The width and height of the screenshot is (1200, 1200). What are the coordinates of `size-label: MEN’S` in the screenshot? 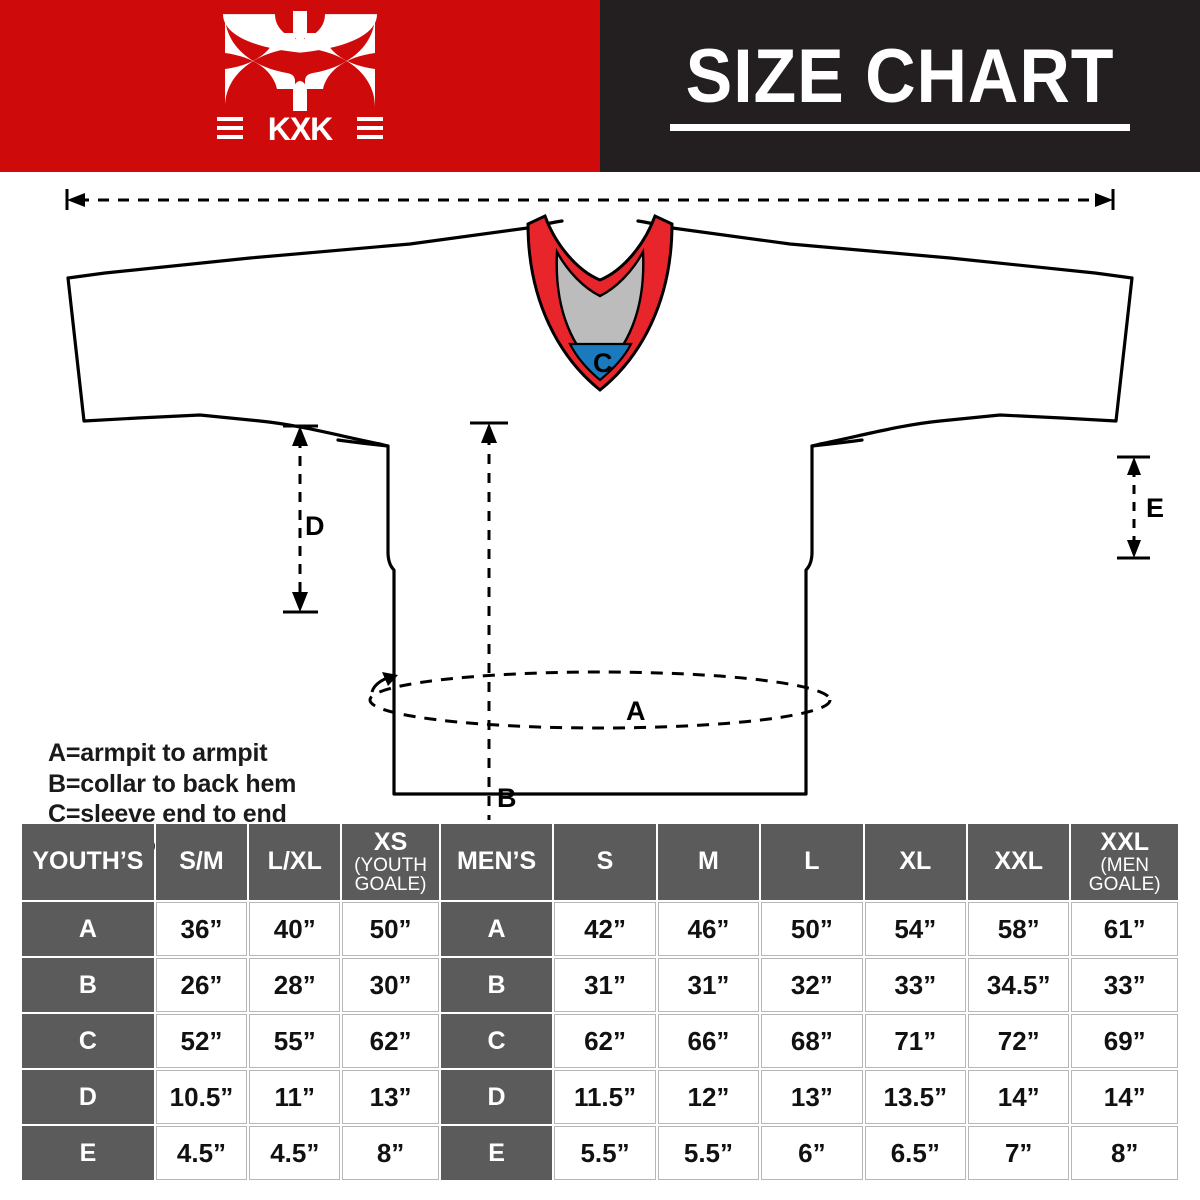 It's located at (496, 861).